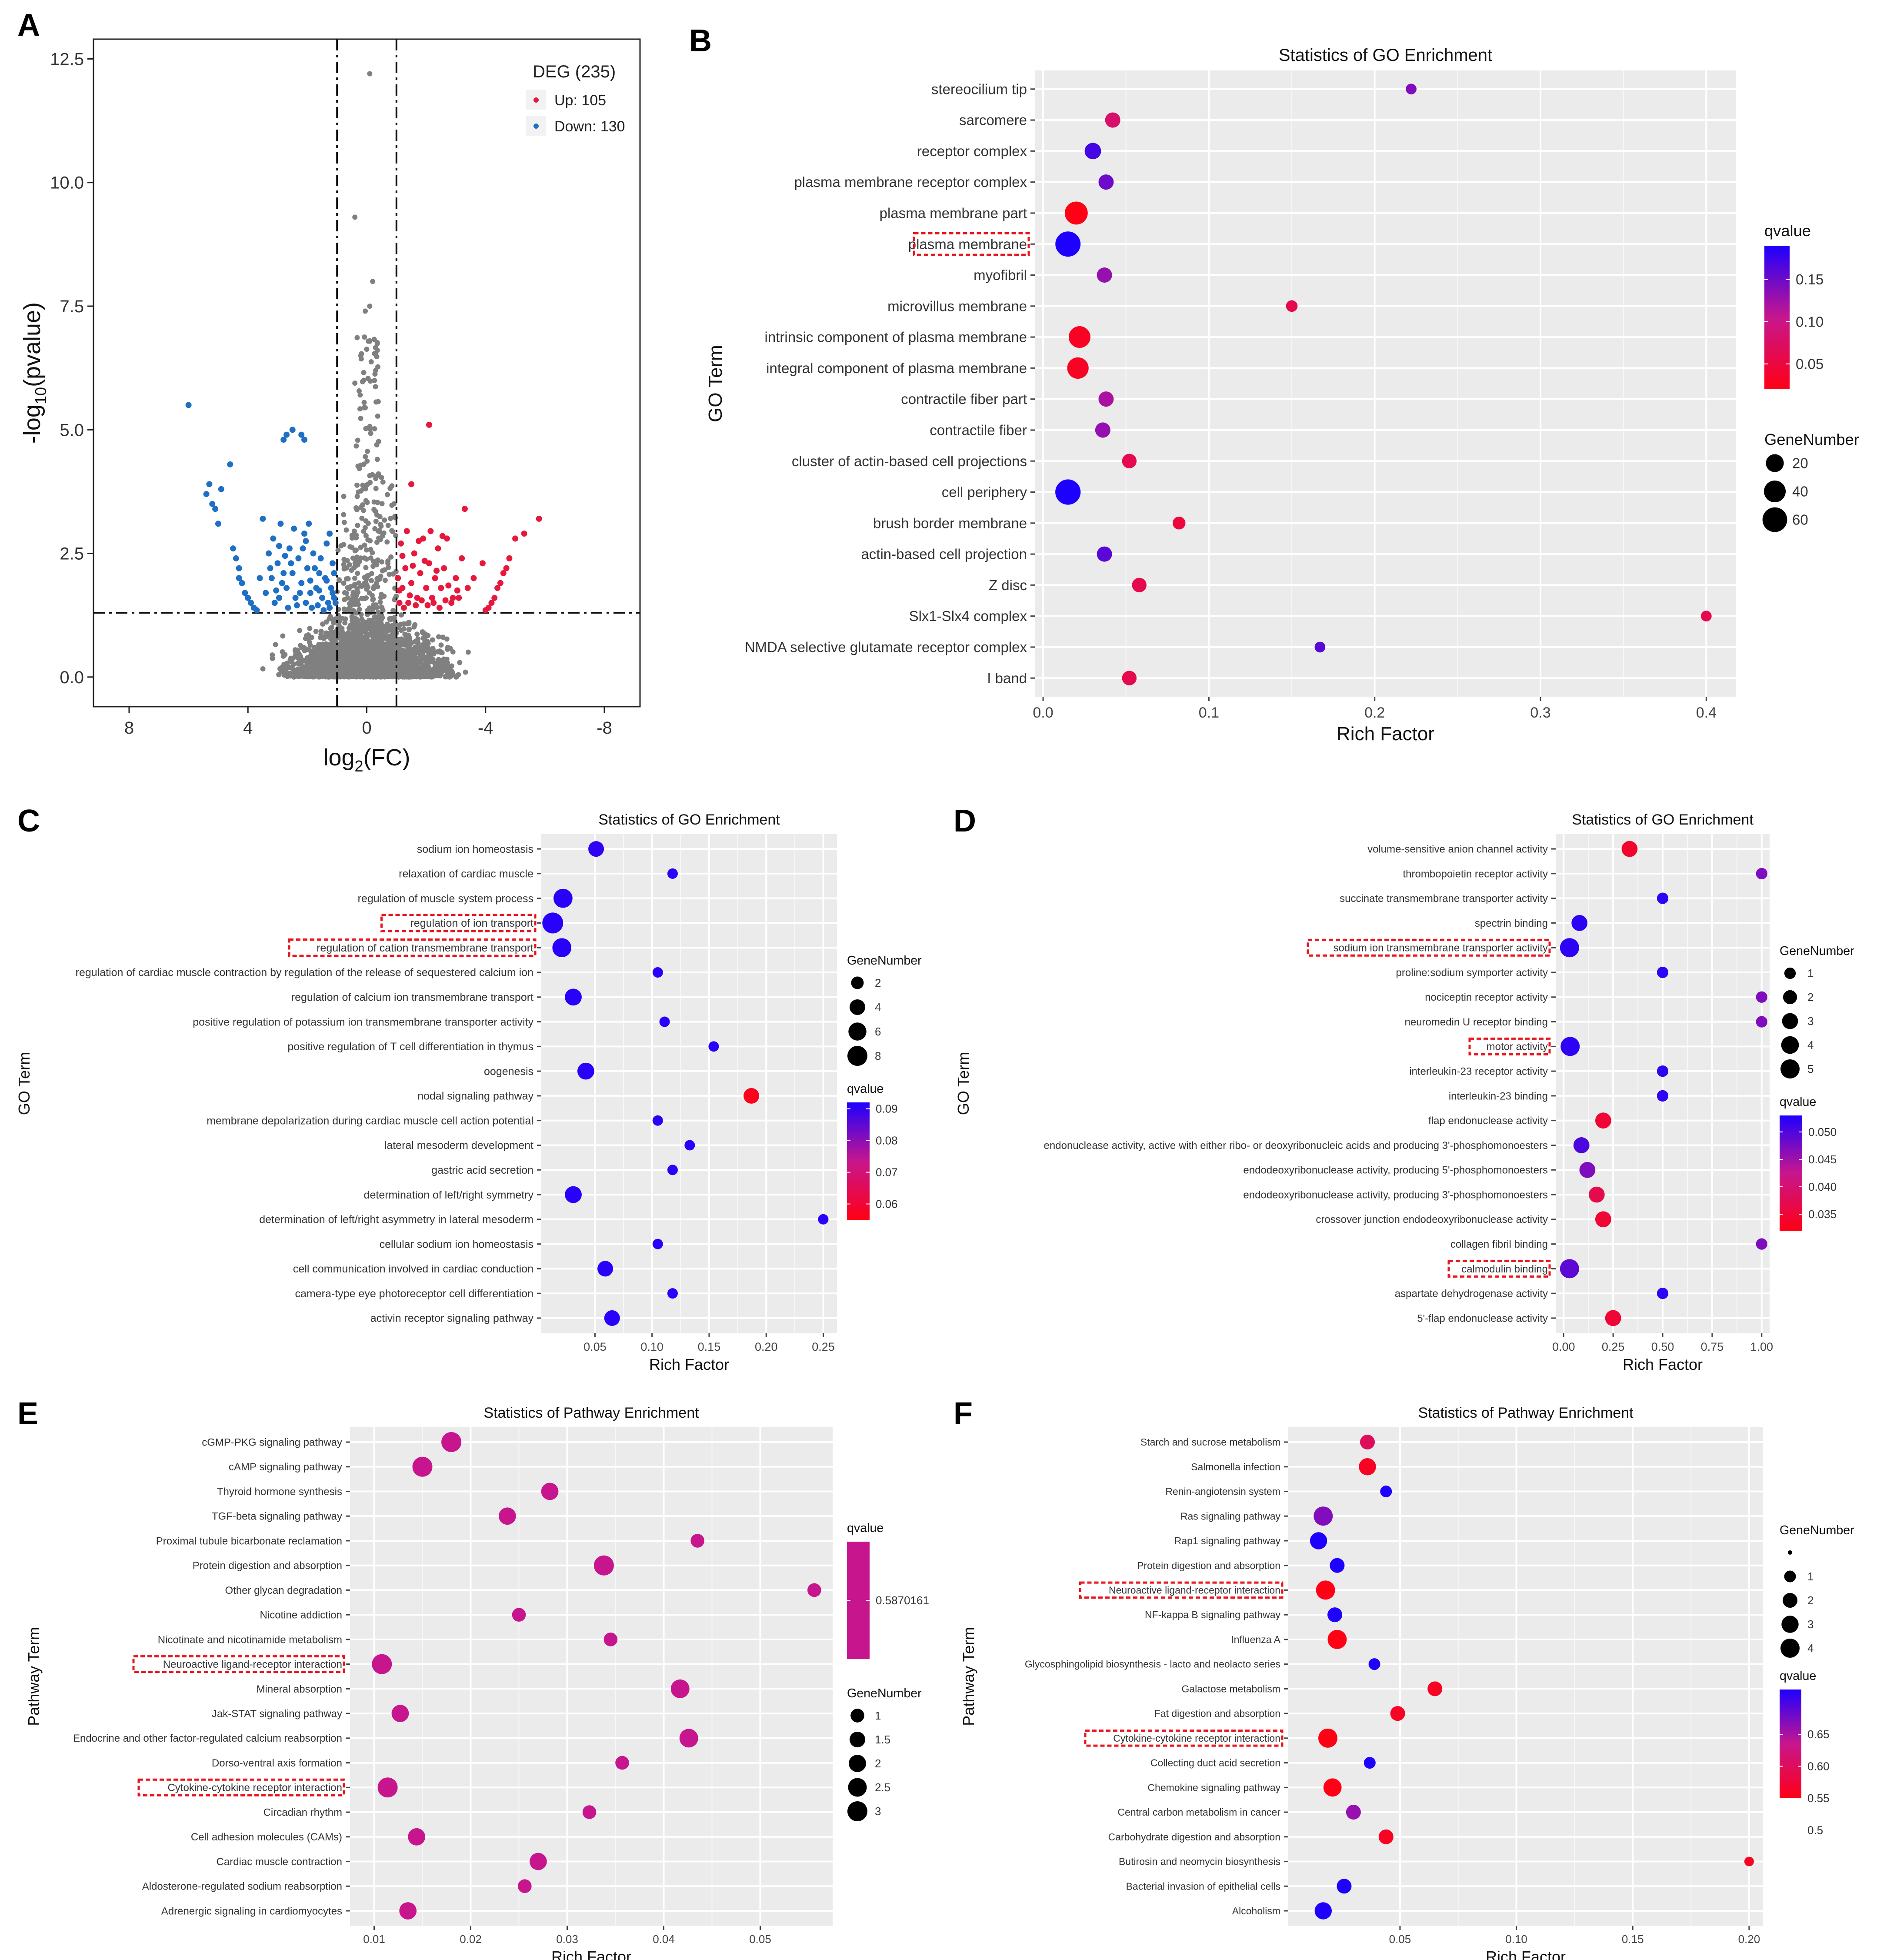  What do you see at coordinates (1488, 1121) in the screenshot?
I see `term-label: flap endonuclease activity` at bounding box center [1488, 1121].